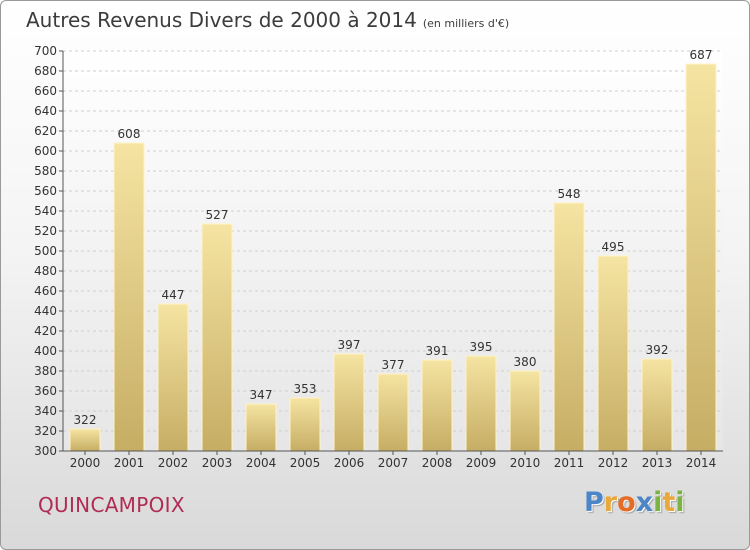 The width and height of the screenshot is (750, 550). What do you see at coordinates (45, 251) in the screenshot?
I see `y-tick-label: 500` at bounding box center [45, 251].